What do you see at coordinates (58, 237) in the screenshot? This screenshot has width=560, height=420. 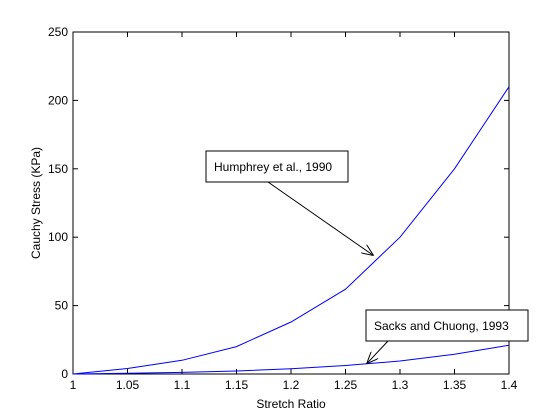 I see `y-tick-label: 100` at bounding box center [58, 237].